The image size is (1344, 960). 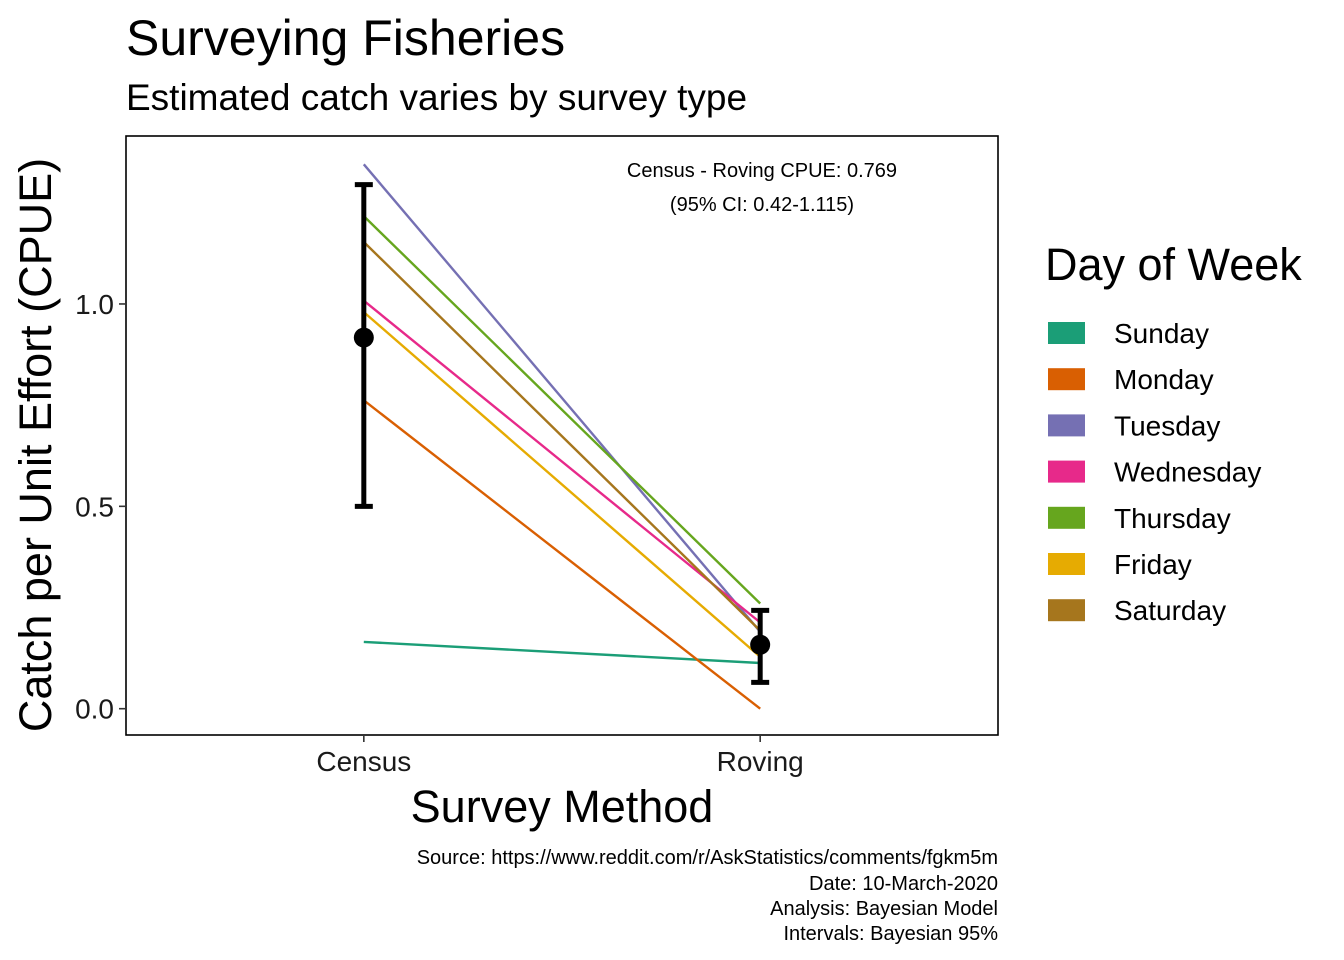 What do you see at coordinates (760, 644) in the screenshot?
I see `mean-point-roving` at bounding box center [760, 644].